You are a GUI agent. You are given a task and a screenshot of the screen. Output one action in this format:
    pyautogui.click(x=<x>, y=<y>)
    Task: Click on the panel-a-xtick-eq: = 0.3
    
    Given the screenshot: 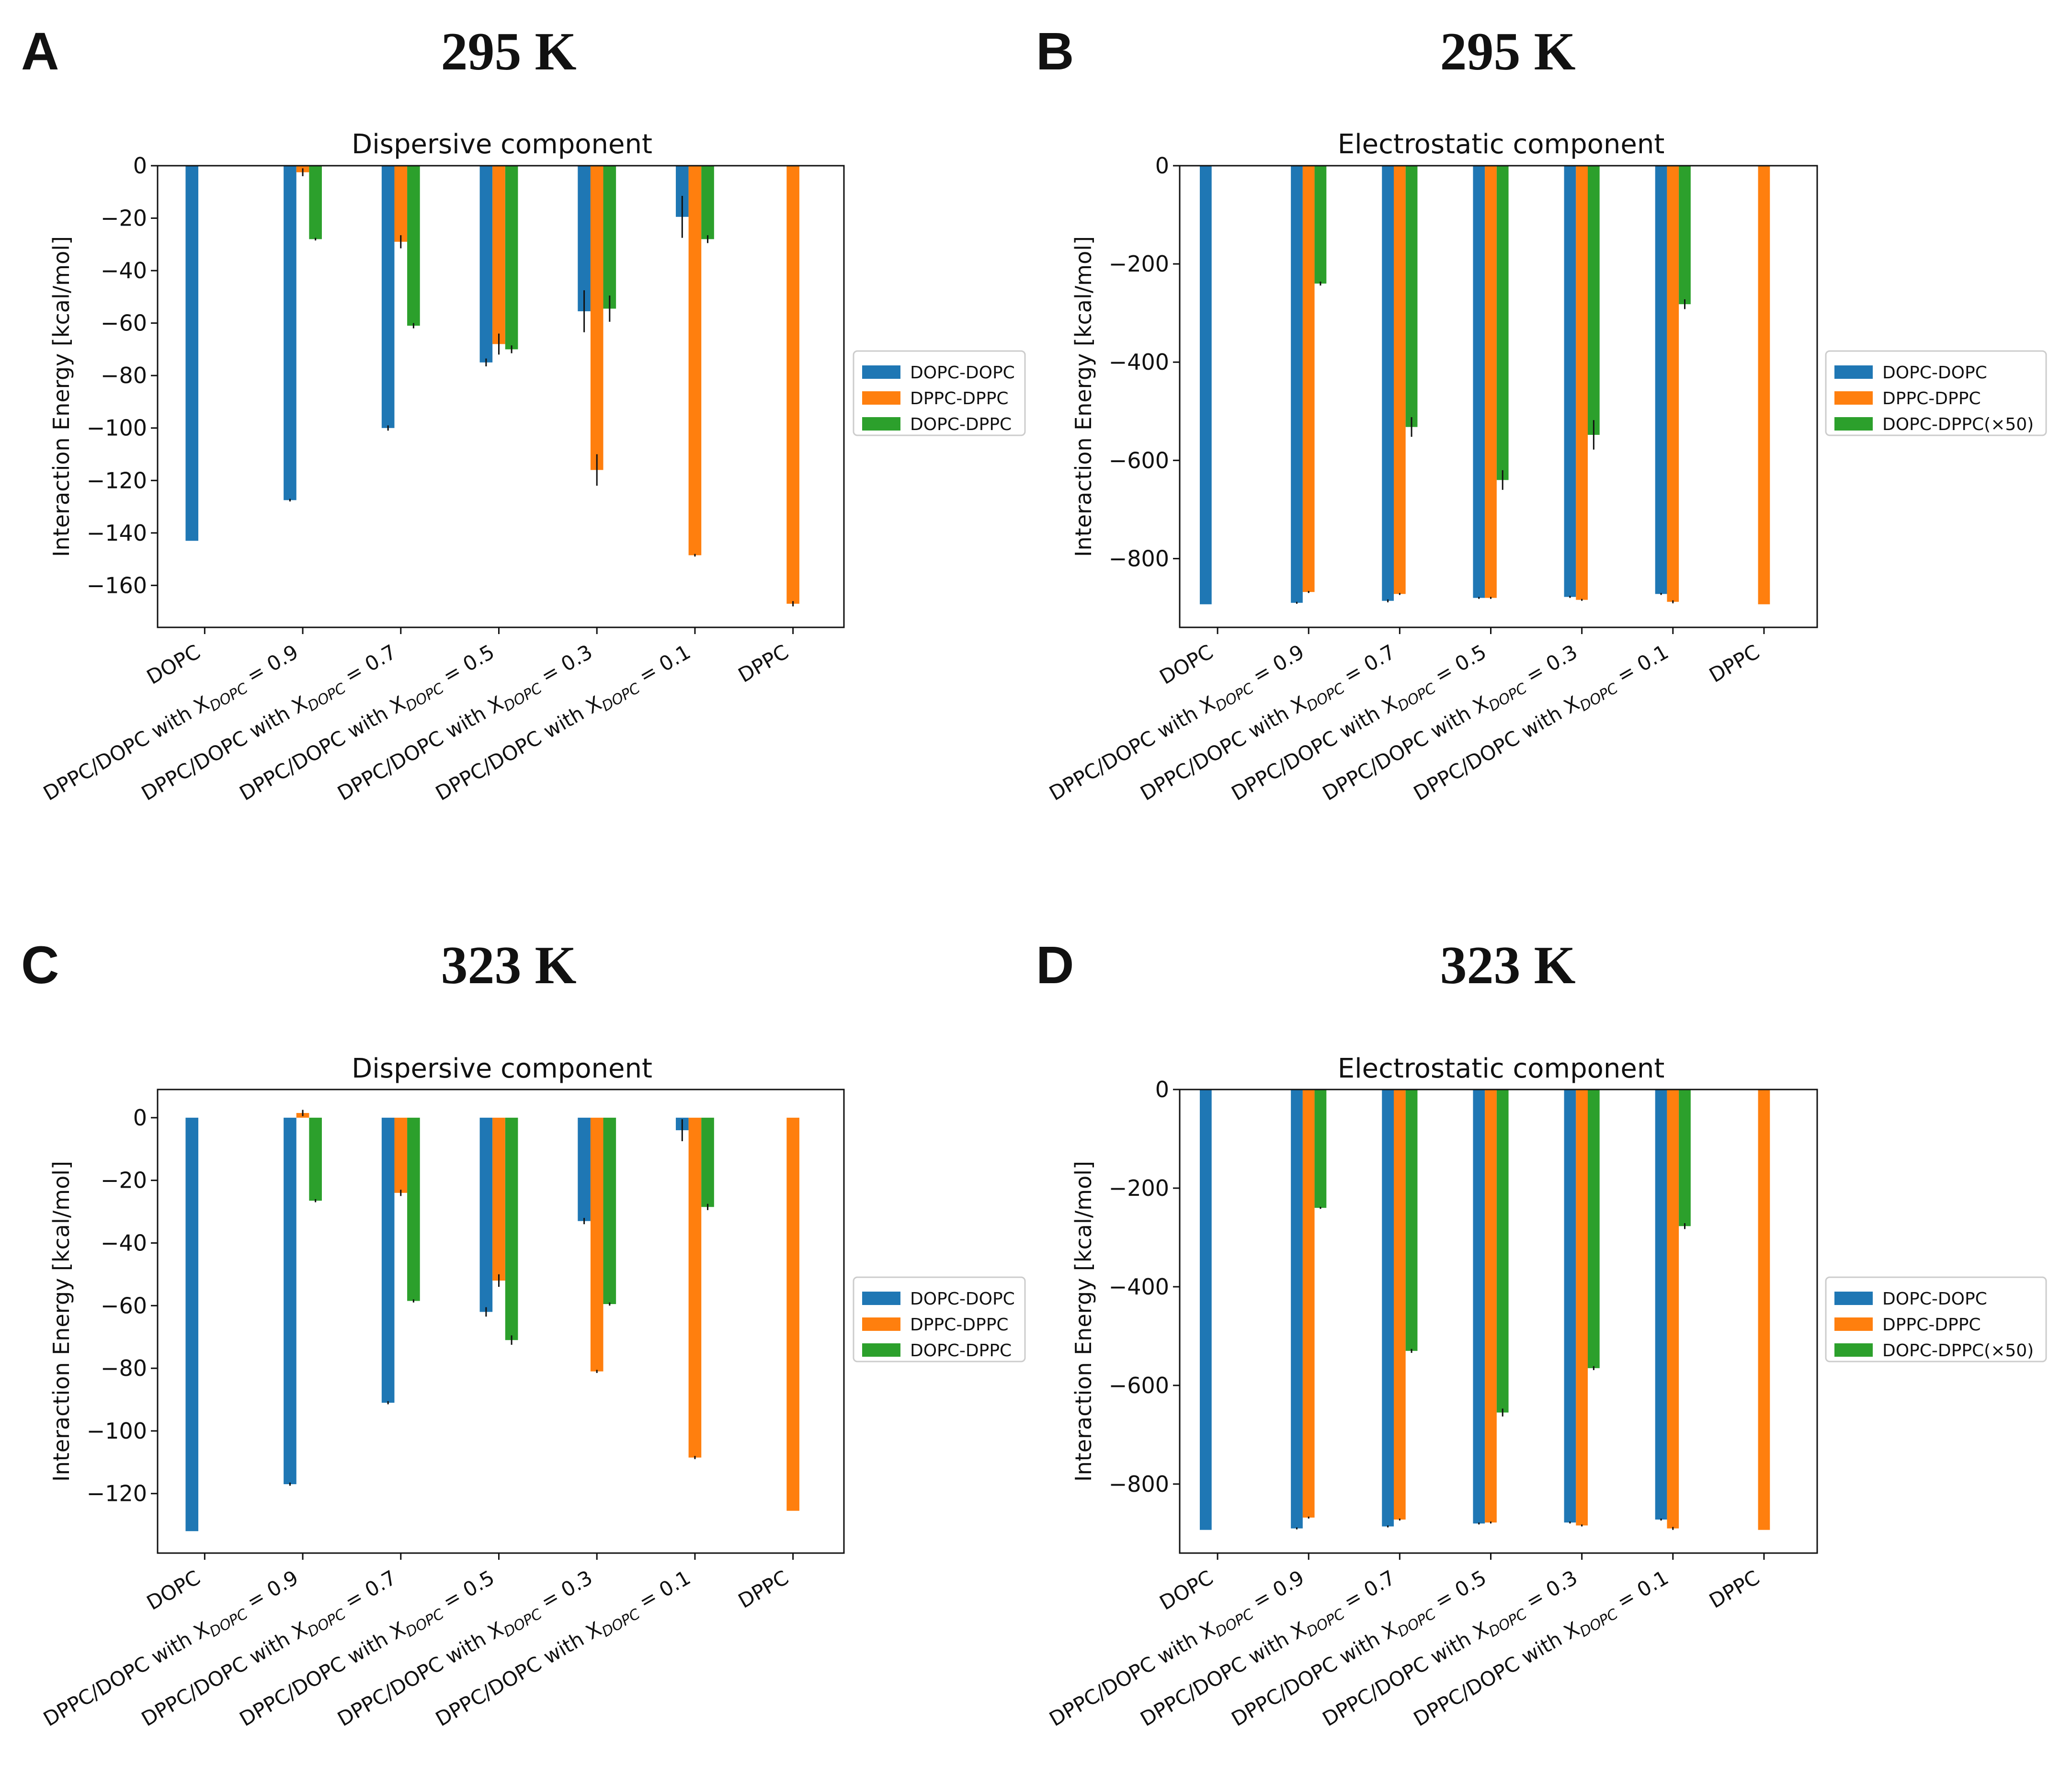 What is the action you would take?
    pyautogui.click(x=563, y=665)
    